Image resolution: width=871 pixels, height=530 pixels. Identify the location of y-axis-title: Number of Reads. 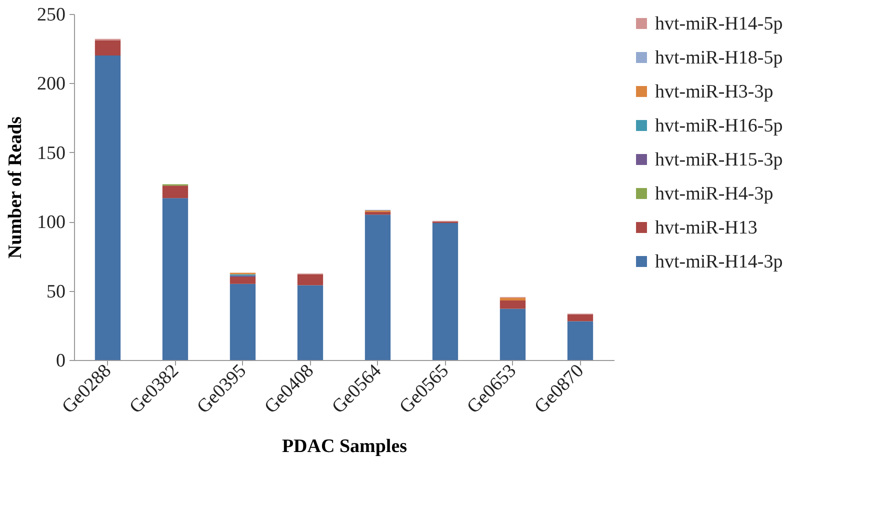
(15, 187).